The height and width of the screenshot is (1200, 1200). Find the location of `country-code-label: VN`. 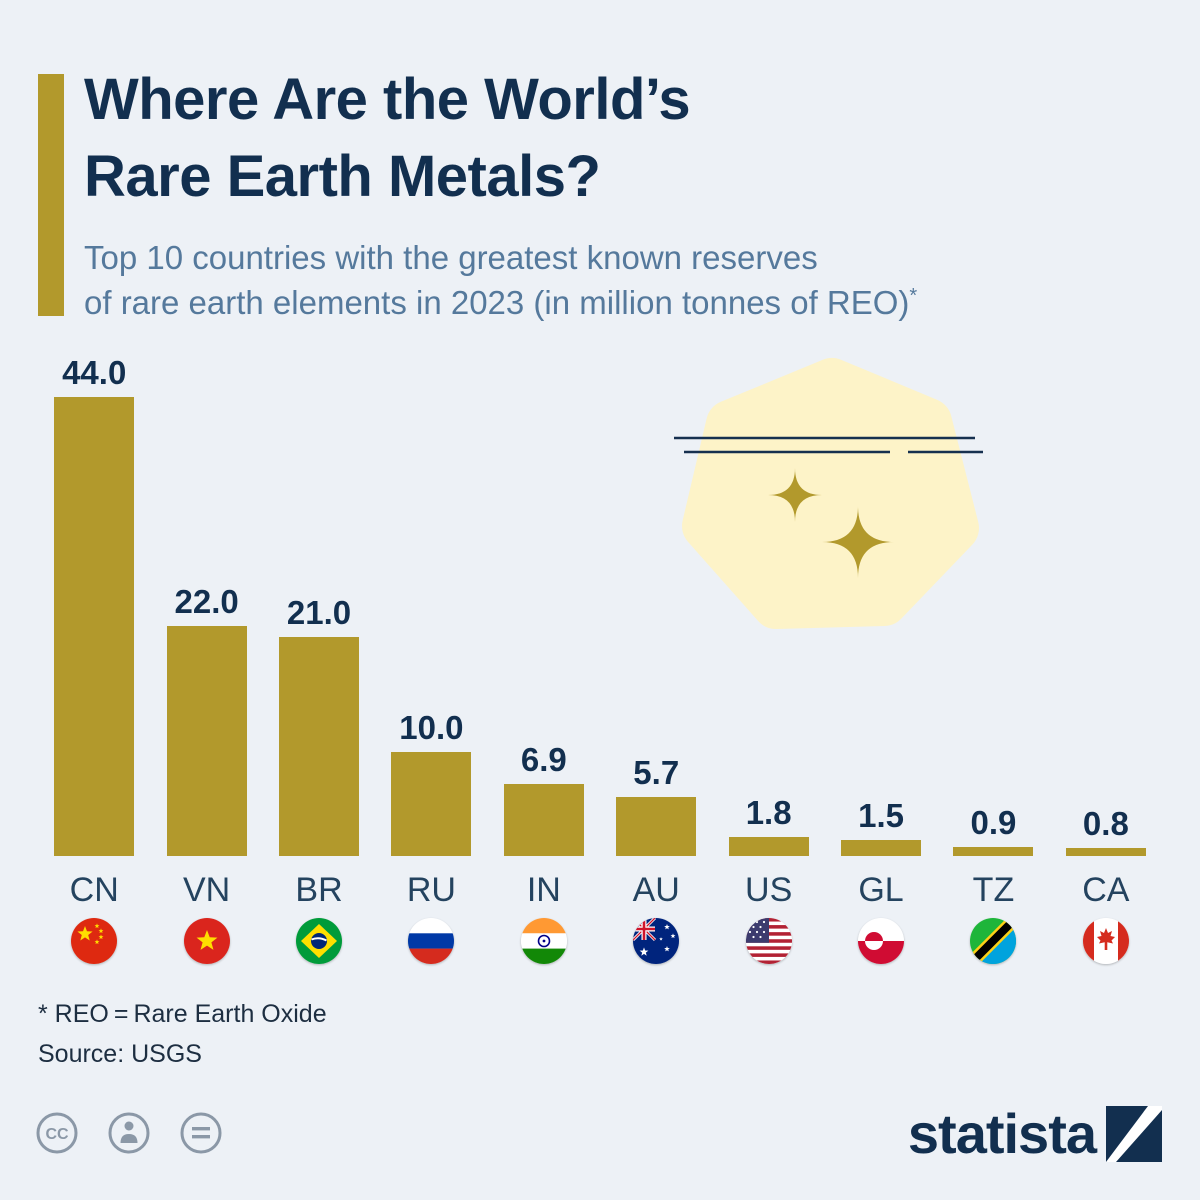

country-code-label: VN is located at coordinates (206, 890).